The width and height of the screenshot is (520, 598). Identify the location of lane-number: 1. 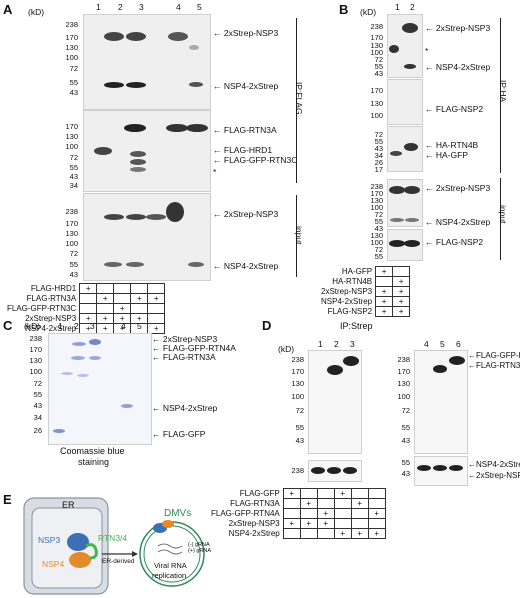
(397, 7).